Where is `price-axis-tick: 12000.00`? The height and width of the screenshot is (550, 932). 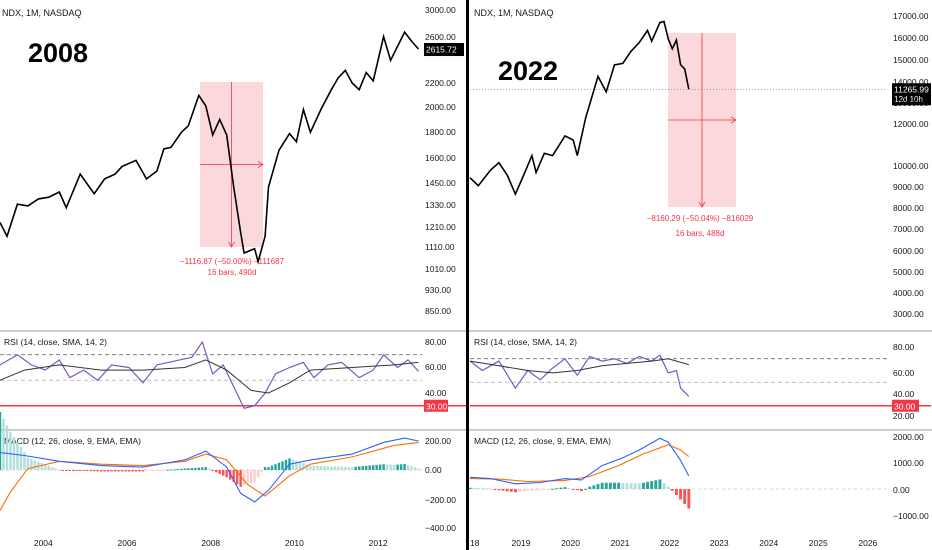 price-axis-tick: 12000.00 is located at coordinates (911, 124).